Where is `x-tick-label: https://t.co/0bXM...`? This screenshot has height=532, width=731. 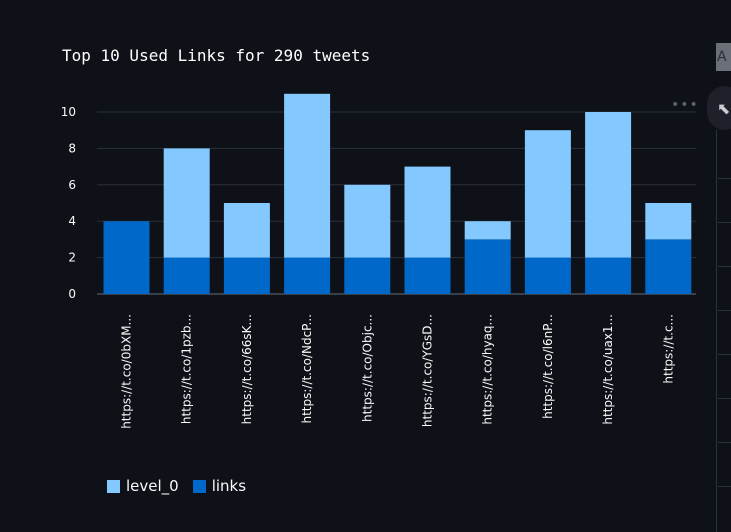
x-tick-label: https://t.co/0bXM... is located at coordinates (127, 371).